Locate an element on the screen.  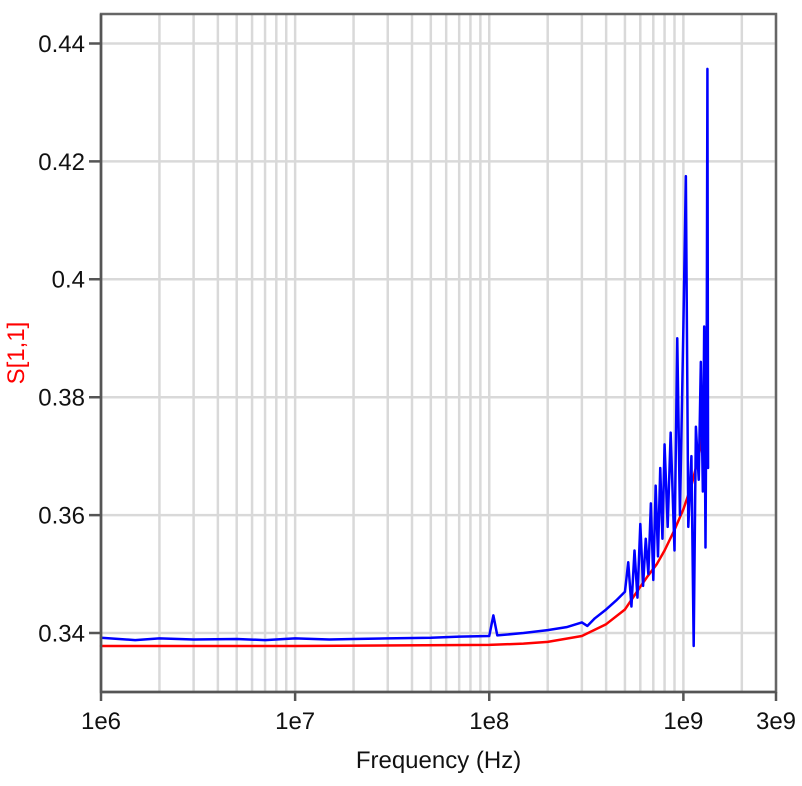
x-tick-label: 1e8 is located at coordinates (489, 721).